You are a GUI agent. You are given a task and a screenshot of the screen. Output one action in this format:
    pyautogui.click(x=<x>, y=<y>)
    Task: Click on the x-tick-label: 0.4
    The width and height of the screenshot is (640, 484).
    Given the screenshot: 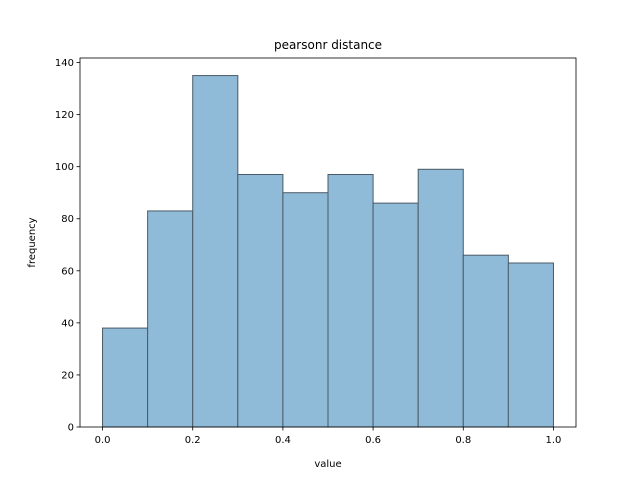 What is the action you would take?
    pyautogui.click(x=283, y=440)
    